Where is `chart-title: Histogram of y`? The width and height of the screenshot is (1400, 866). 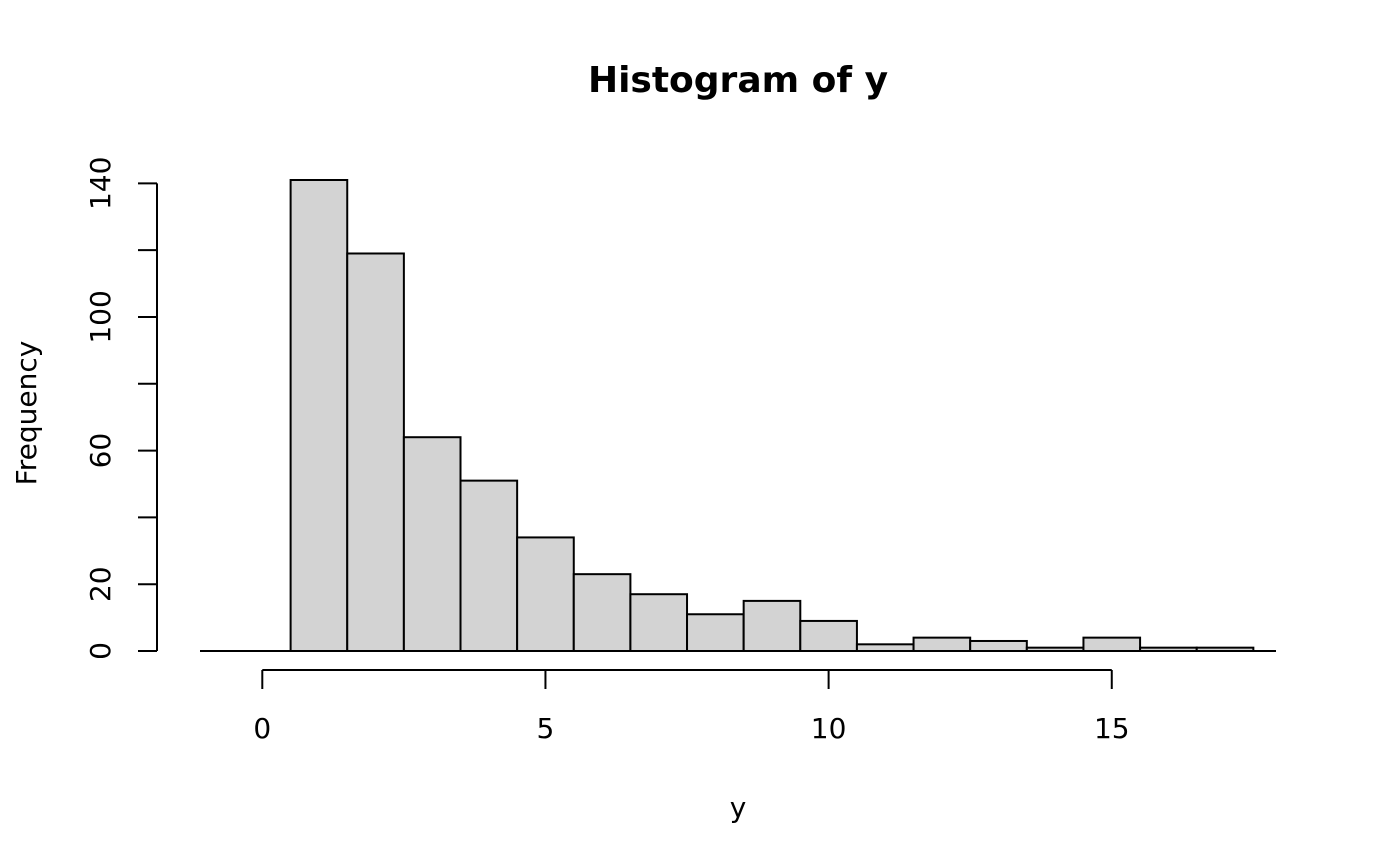
chart-title: Histogram of y is located at coordinates (738, 80).